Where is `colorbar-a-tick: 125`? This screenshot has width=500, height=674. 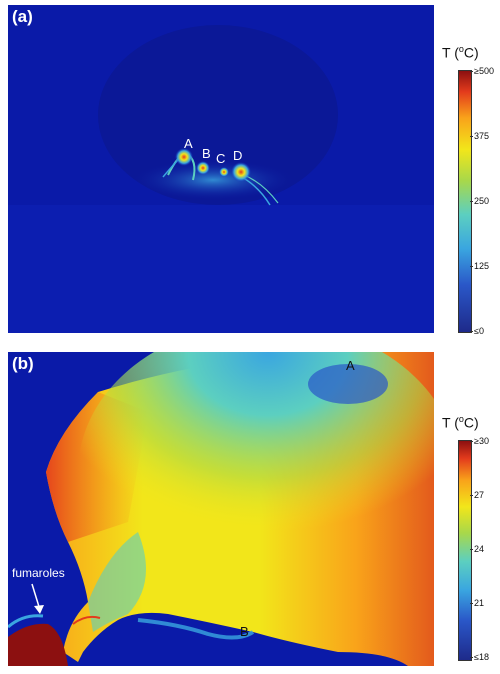
colorbar-a-tick: 125 is located at coordinates (479, 266).